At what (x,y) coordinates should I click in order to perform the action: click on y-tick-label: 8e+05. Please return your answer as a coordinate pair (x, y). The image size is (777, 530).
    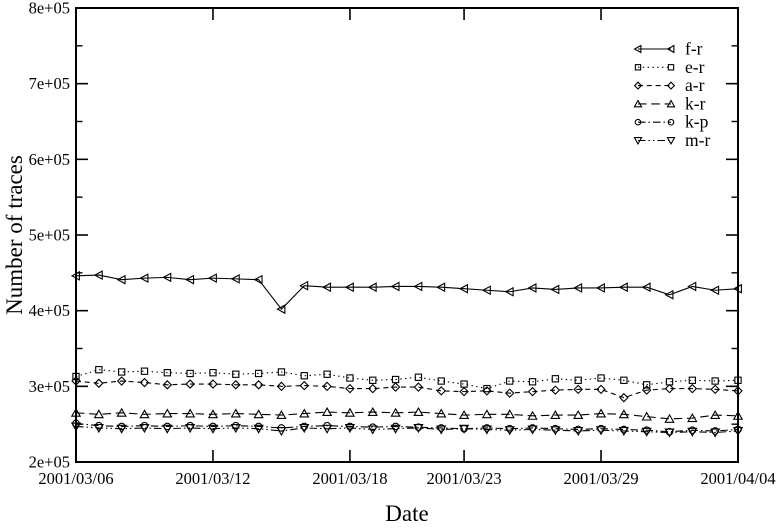
    Looking at the image, I should click on (49, 9).